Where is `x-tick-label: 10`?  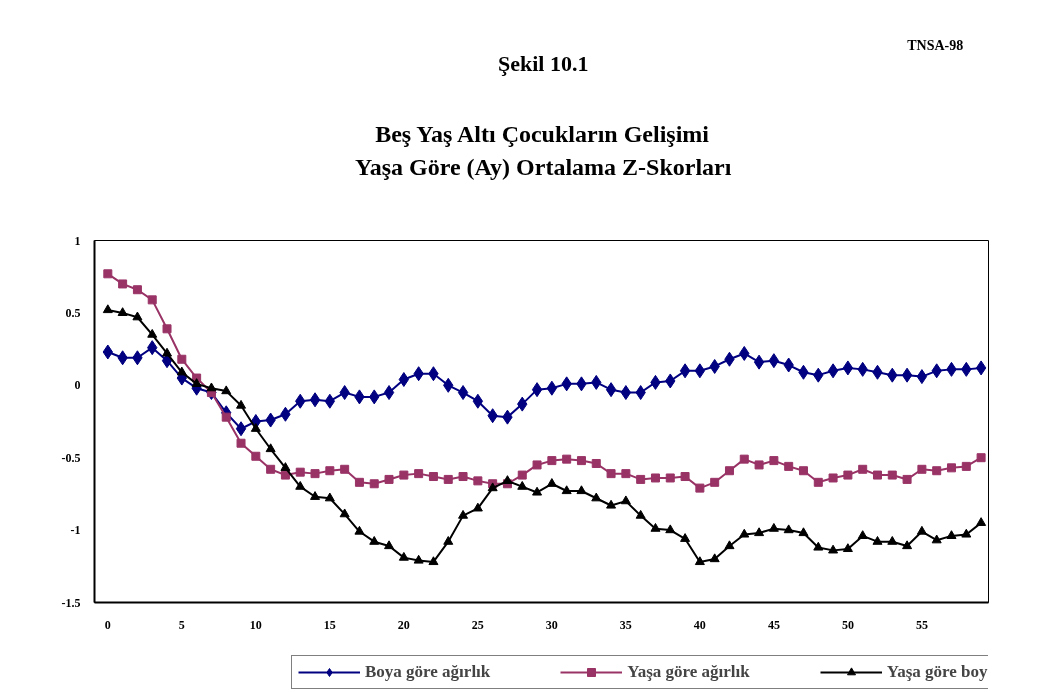
x-tick-label: 10 is located at coordinates (255, 624).